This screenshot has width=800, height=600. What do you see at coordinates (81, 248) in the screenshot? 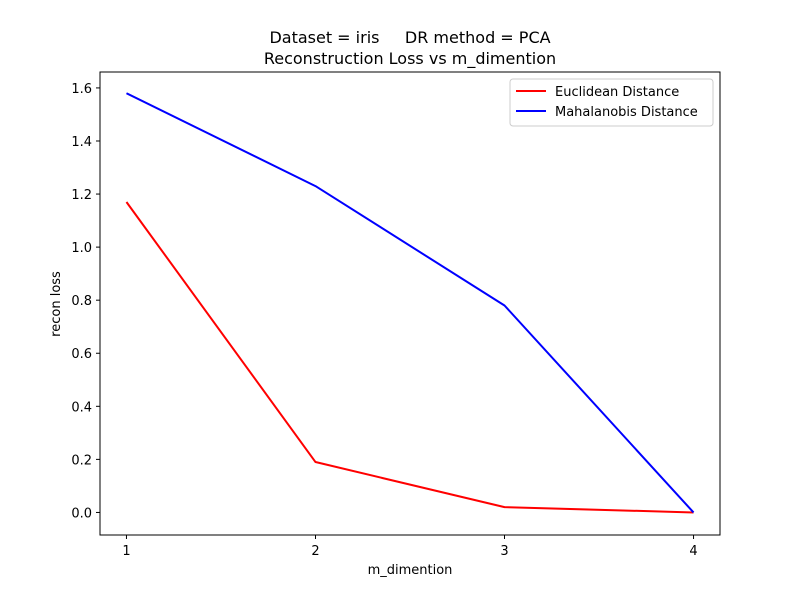
I see `y-tick-label: 1.0` at bounding box center [81, 248].